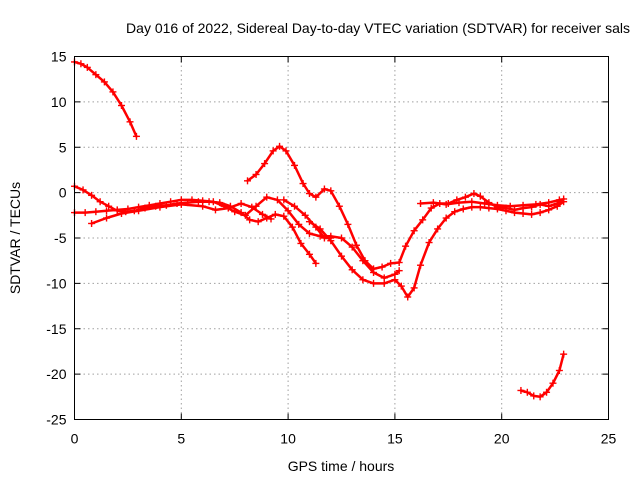  What do you see at coordinates (59, 57) in the screenshot?
I see `y-tick-label: 15` at bounding box center [59, 57].